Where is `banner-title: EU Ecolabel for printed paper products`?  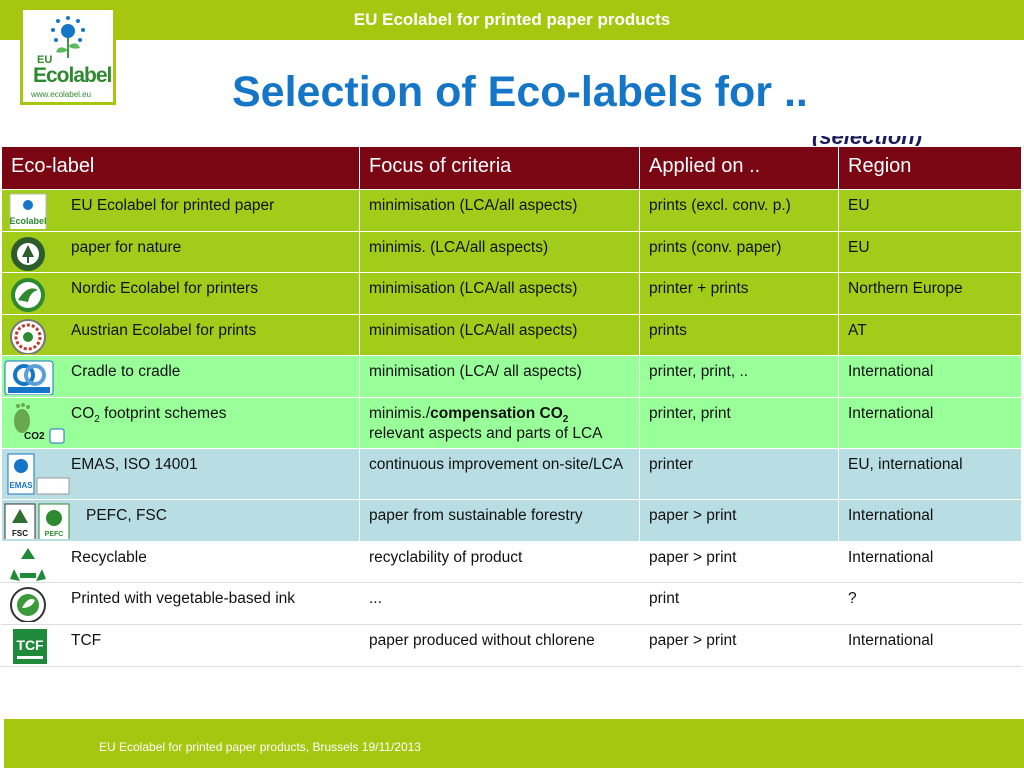
banner-title: EU Ecolabel for printed paper products is located at coordinates (512, 19).